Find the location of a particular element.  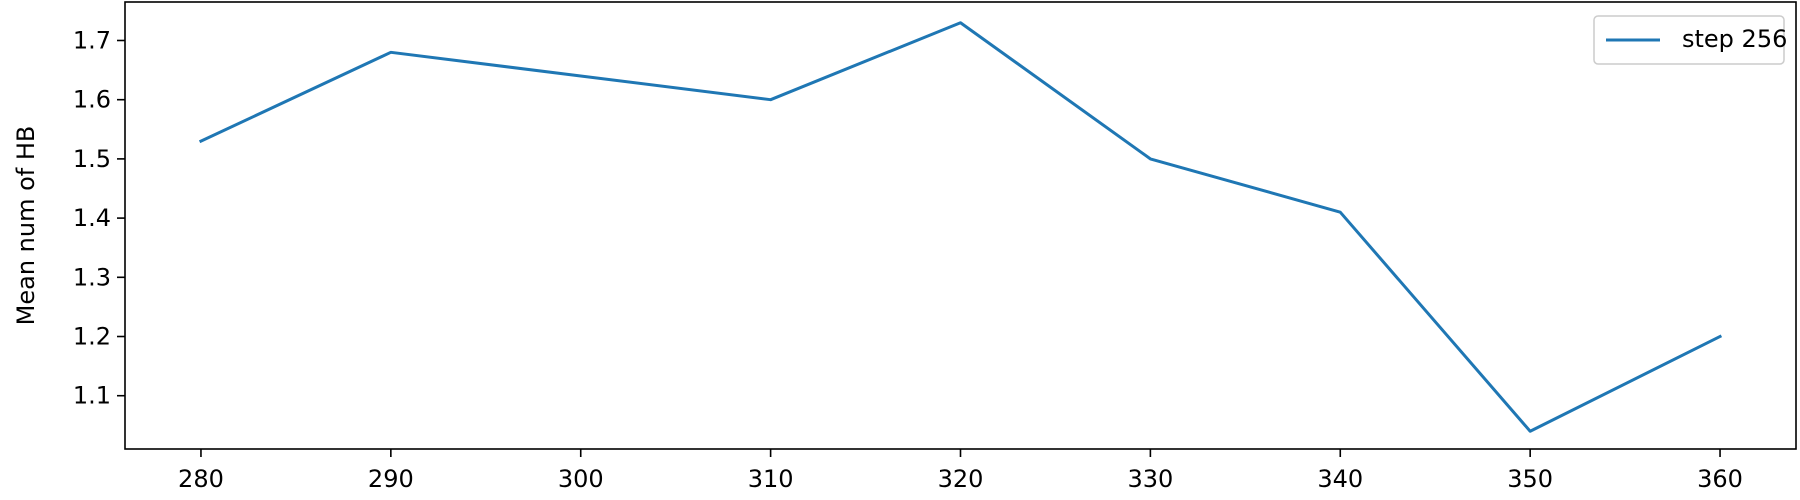

y-tick-label: 1.7 is located at coordinates (92, 40).